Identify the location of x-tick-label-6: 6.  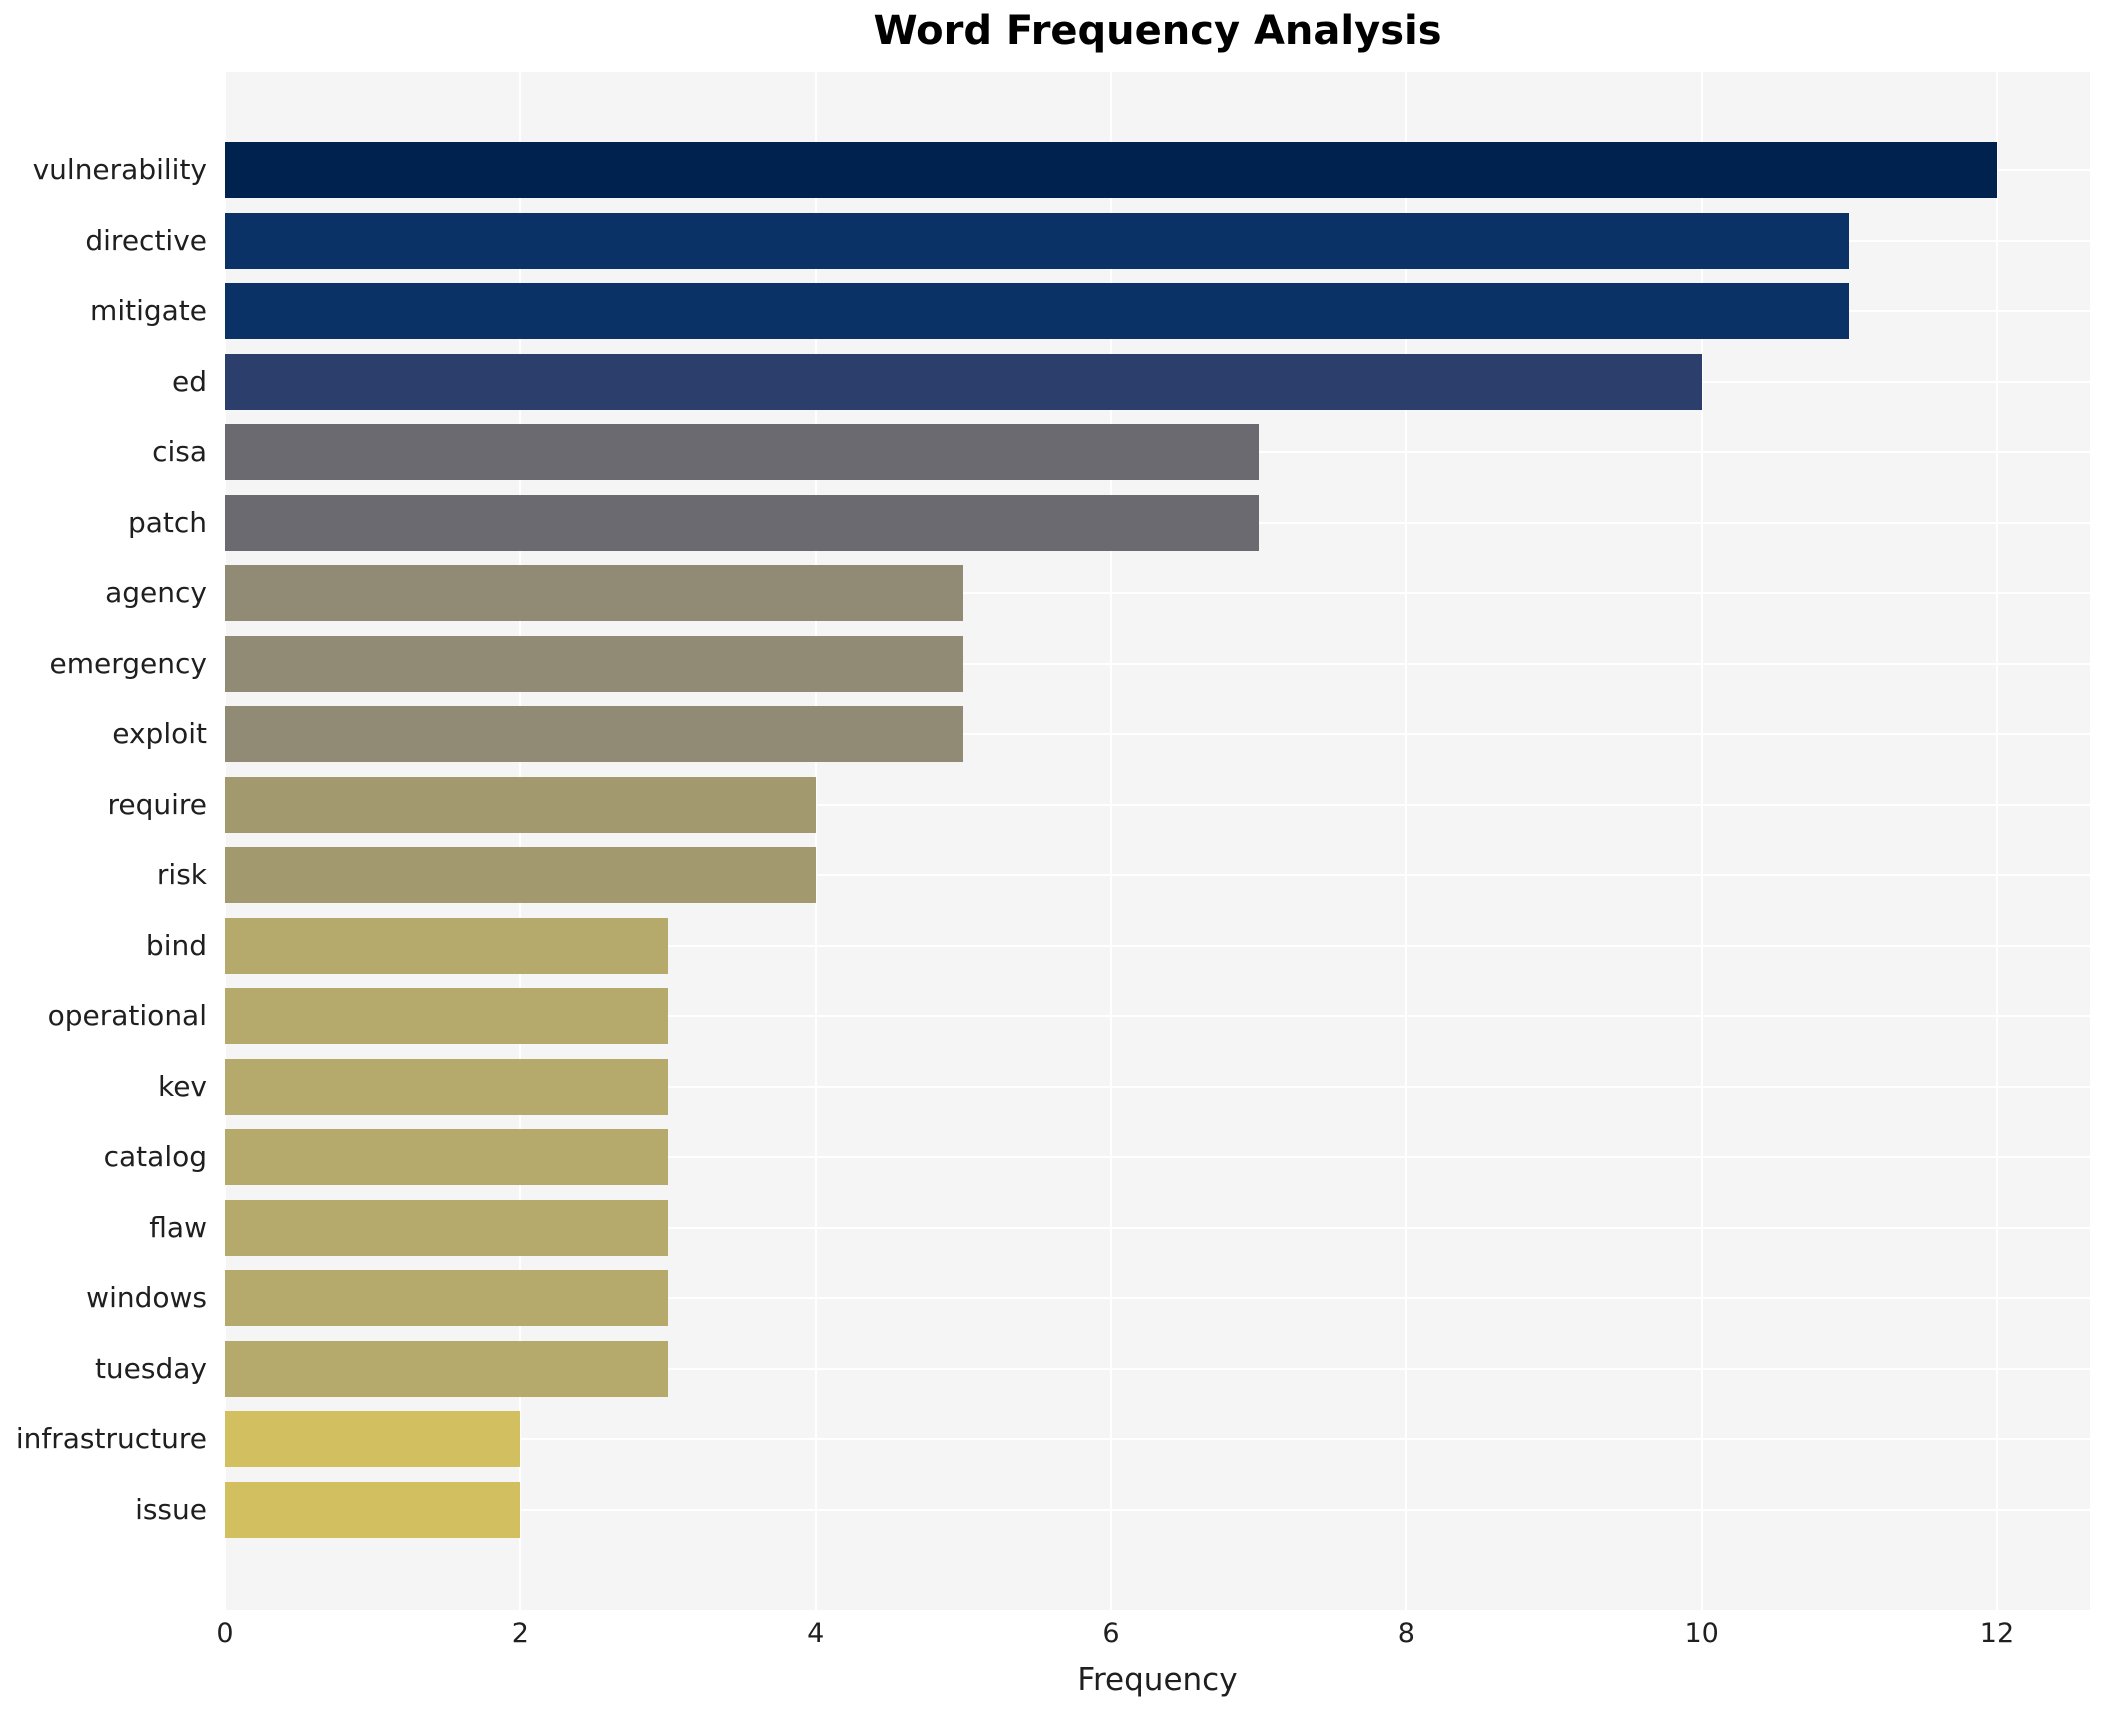
(1111, 1633).